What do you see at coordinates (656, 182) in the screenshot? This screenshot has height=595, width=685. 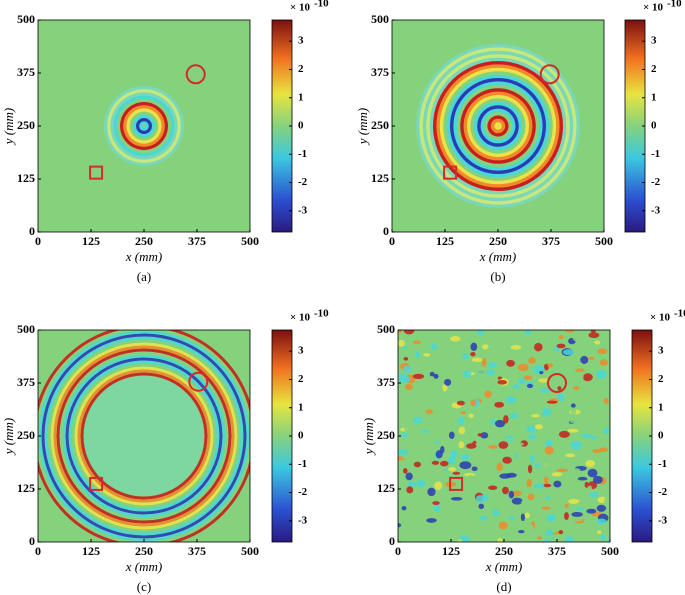 I see `colorbar-tick-label: -2` at bounding box center [656, 182].